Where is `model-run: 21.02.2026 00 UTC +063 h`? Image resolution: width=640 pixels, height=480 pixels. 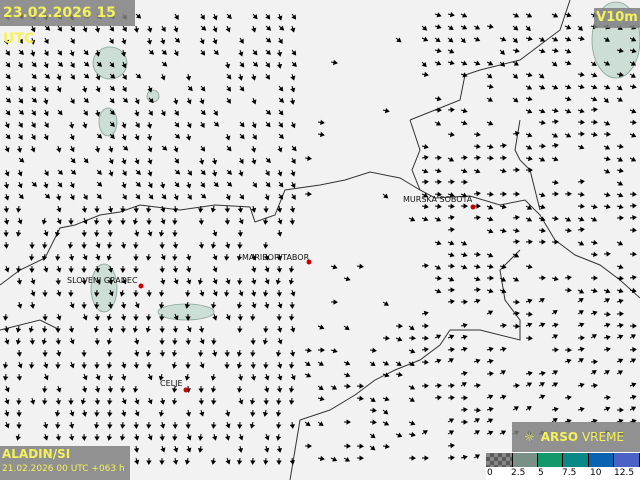 model-run: 21.02.2026 00 UTC +063 h is located at coordinates (63, 469).